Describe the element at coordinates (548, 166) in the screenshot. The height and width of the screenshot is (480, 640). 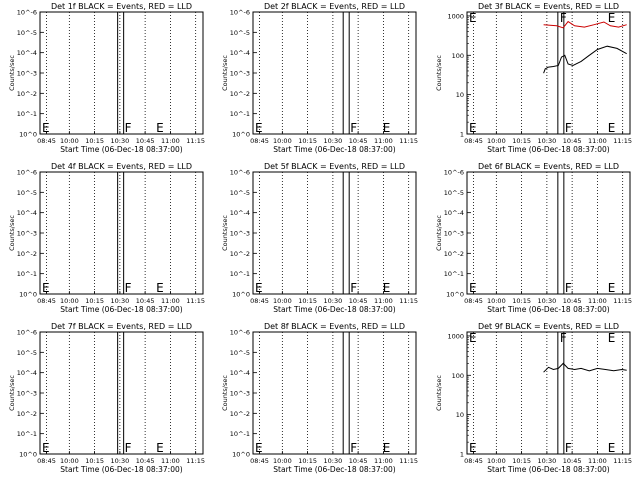
I see `chart-title: Det 6f BLACK = Events, RED = LLD` at that location.